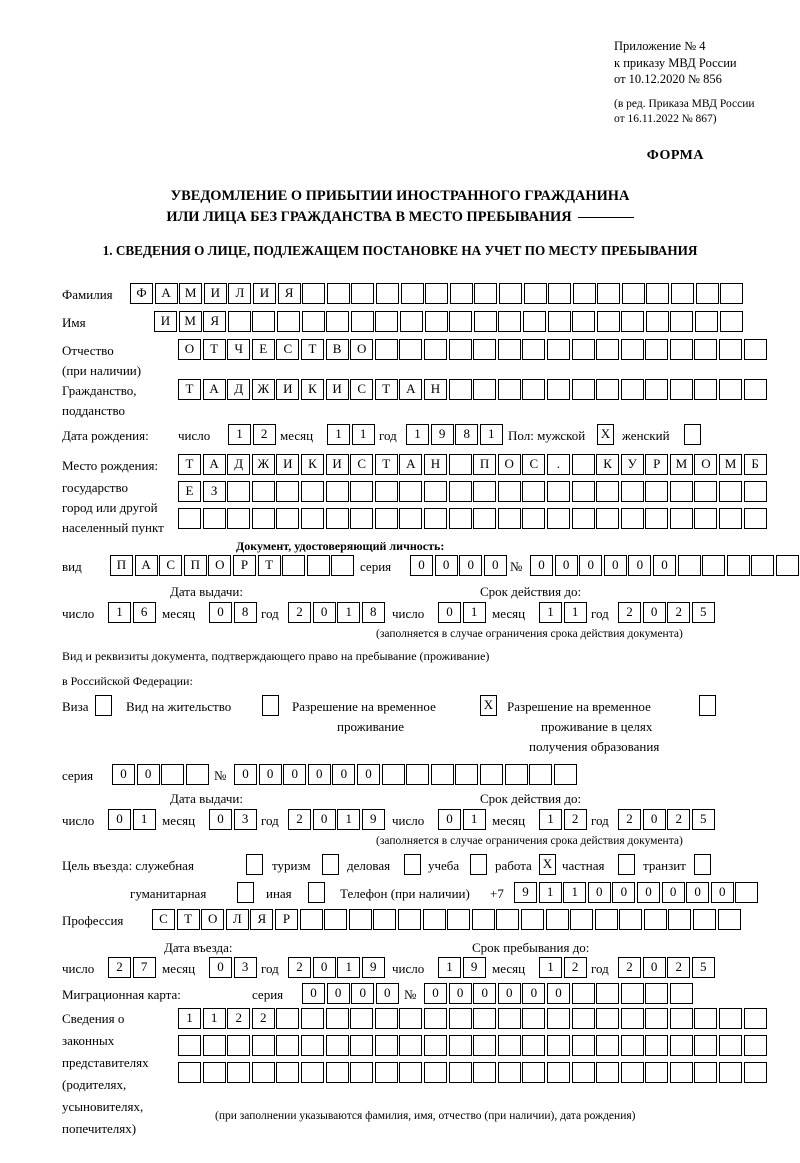 The image size is (800, 1163). I want to click on char-cell: Л, so click(237, 919).